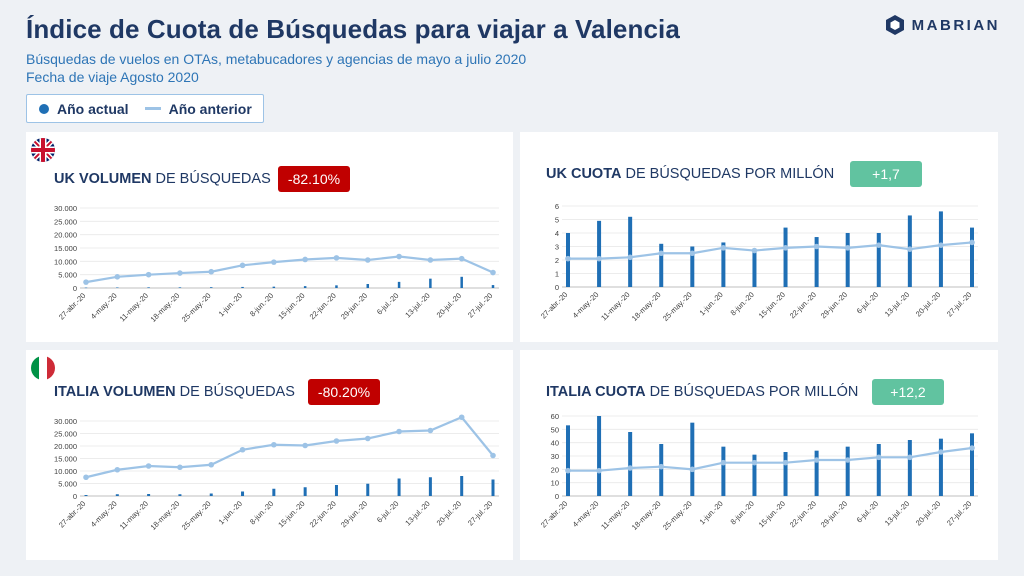  What do you see at coordinates (557, 233) in the screenshot?
I see `y-tick-label: 4` at bounding box center [557, 233].